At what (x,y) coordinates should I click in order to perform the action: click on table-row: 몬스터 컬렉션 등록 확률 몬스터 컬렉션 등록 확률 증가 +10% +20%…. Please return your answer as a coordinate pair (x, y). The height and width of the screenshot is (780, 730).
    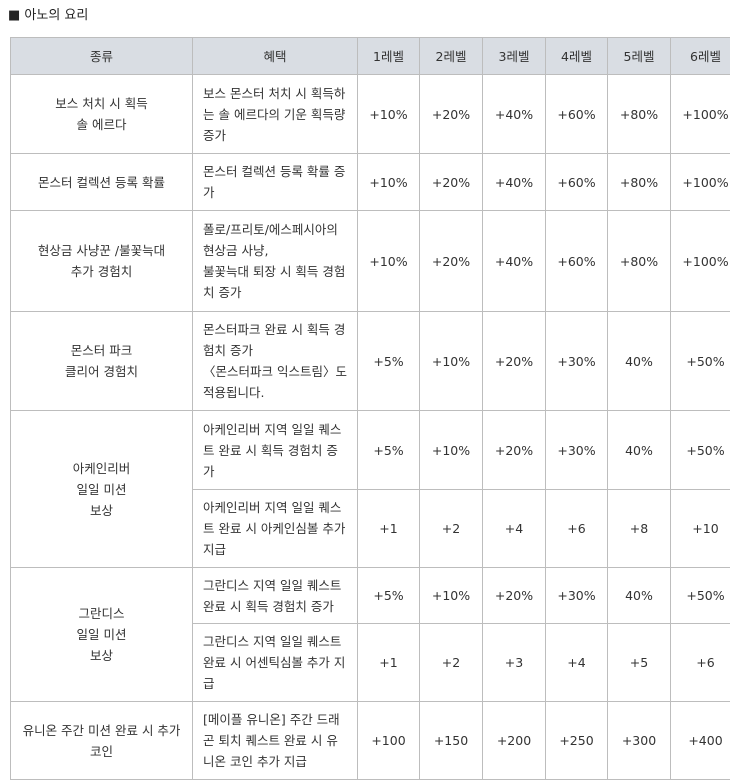
    Looking at the image, I should click on (370, 182).